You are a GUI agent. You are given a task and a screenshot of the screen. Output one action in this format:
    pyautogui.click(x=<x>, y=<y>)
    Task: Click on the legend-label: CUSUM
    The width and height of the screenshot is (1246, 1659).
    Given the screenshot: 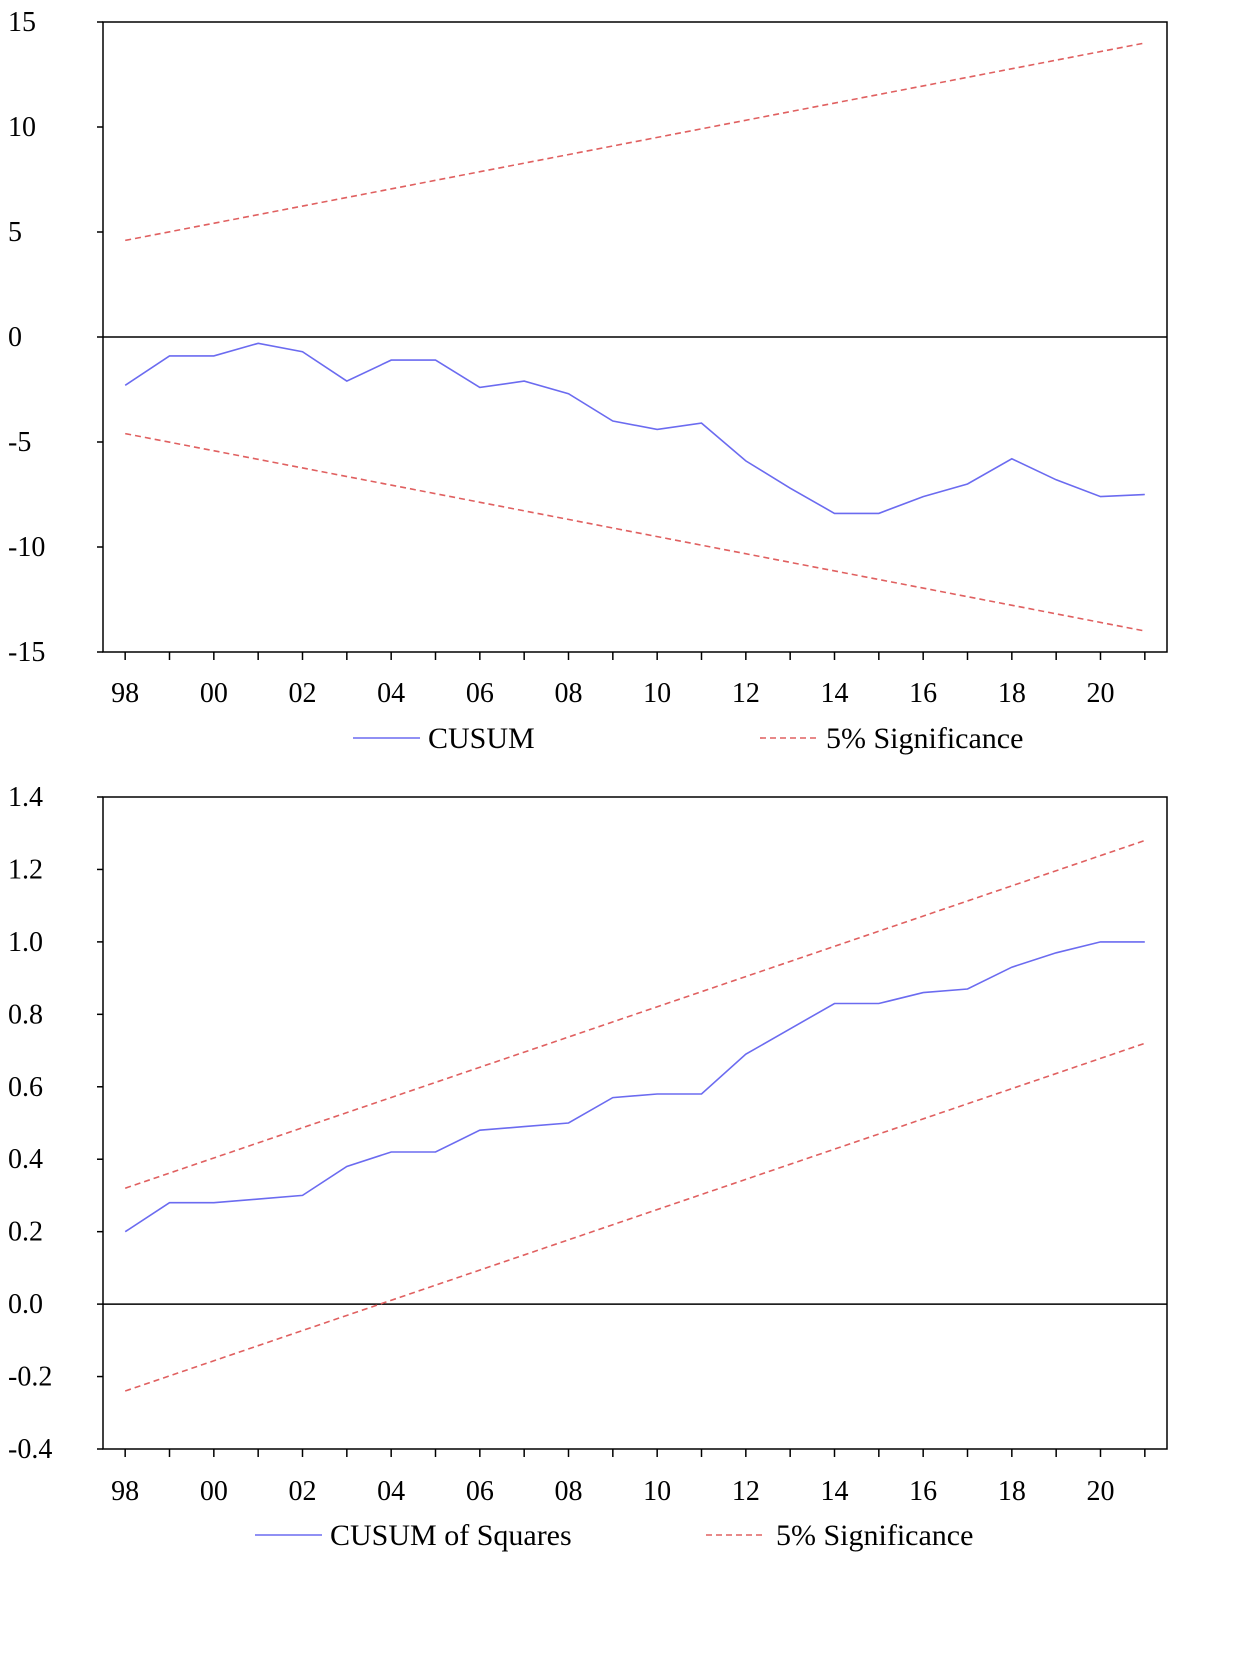 What is the action you would take?
    pyautogui.click(x=481, y=738)
    